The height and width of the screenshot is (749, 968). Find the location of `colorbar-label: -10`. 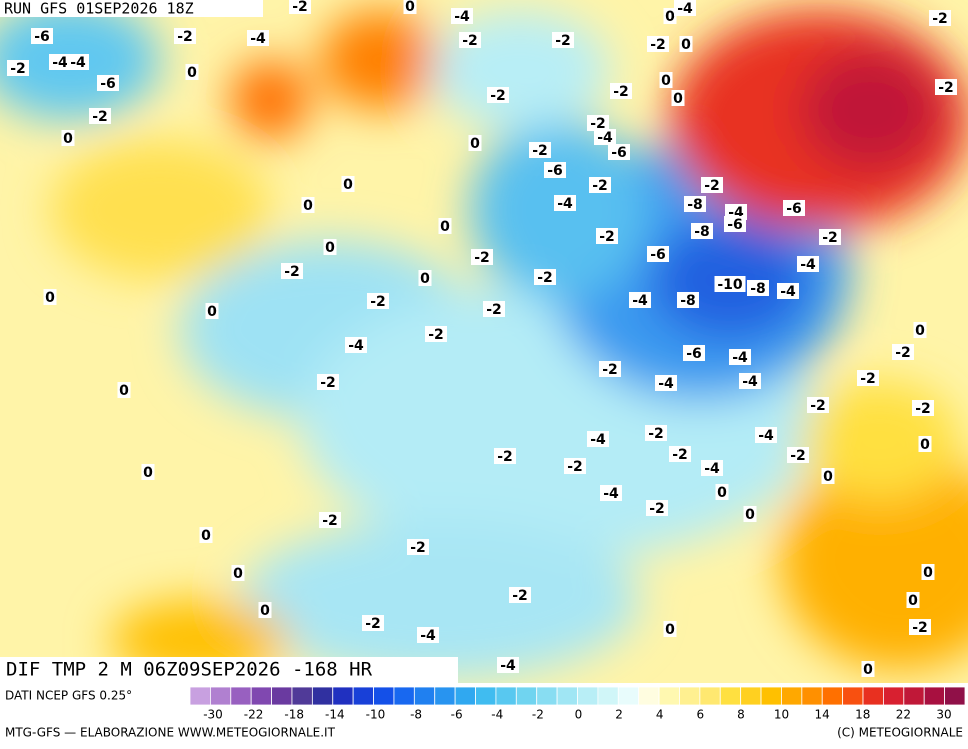

colorbar-label: -10 is located at coordinates (376, 715).